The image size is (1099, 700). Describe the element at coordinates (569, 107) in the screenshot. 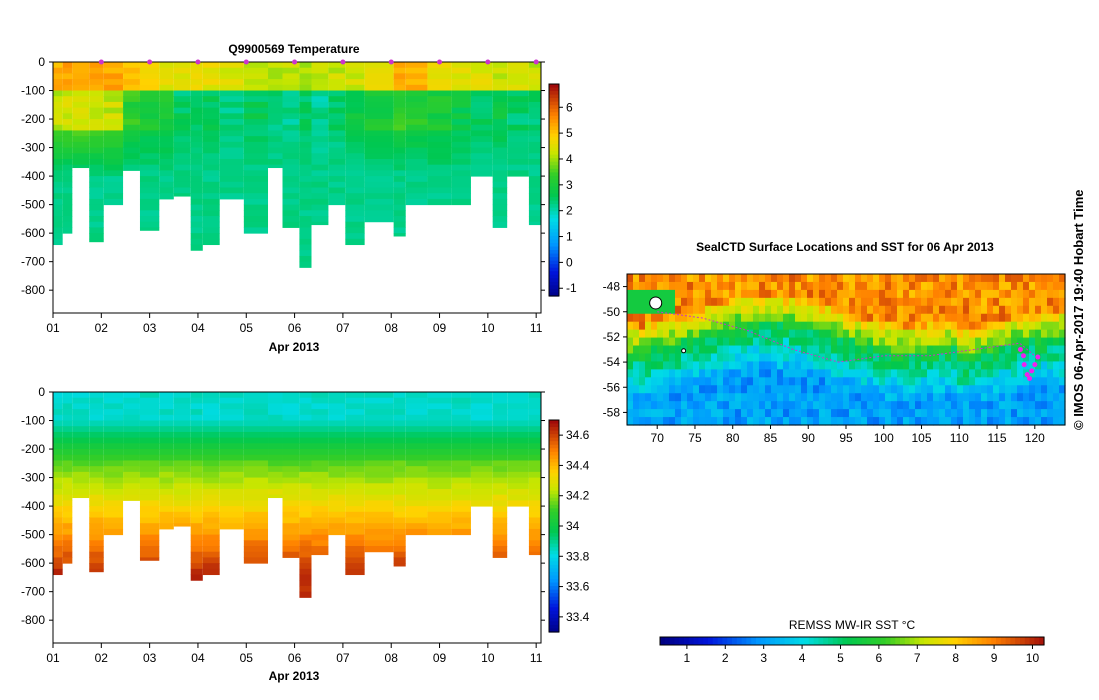

I see `temperature-colorbar-tick-label: 6` at that location.